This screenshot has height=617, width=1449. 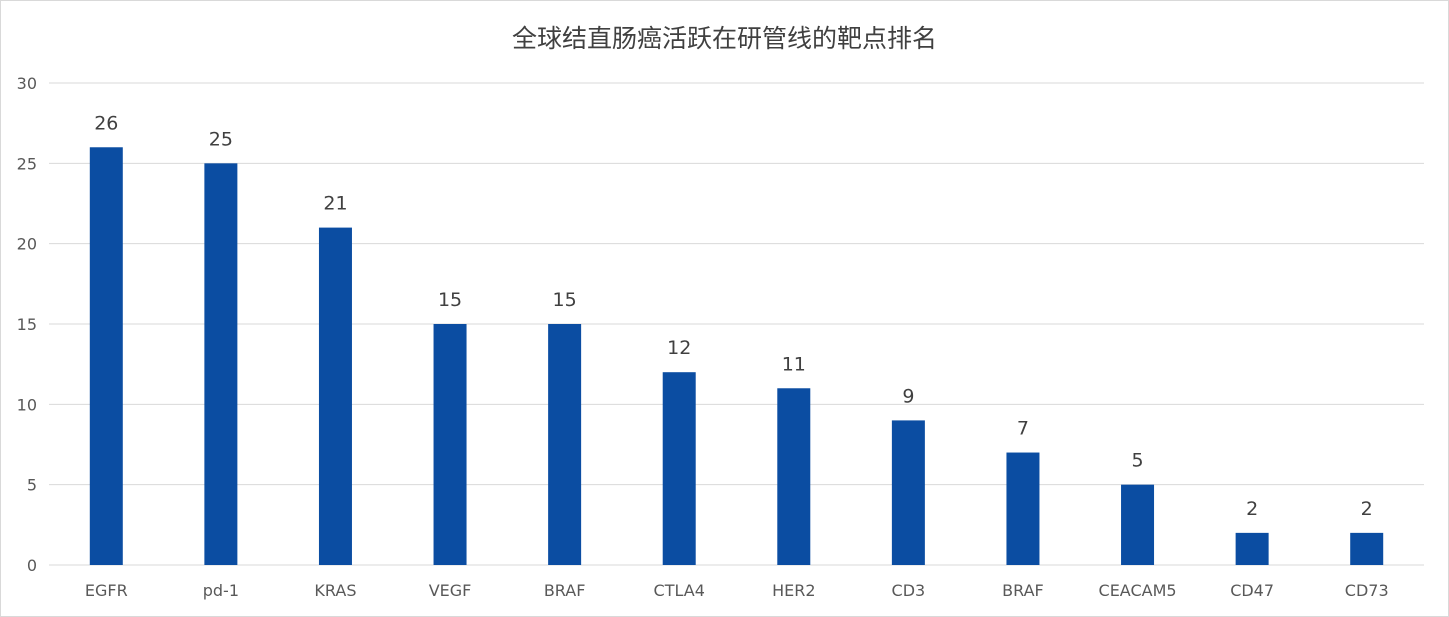 I want to click on data-label: 25, so click(x=221, y=139).